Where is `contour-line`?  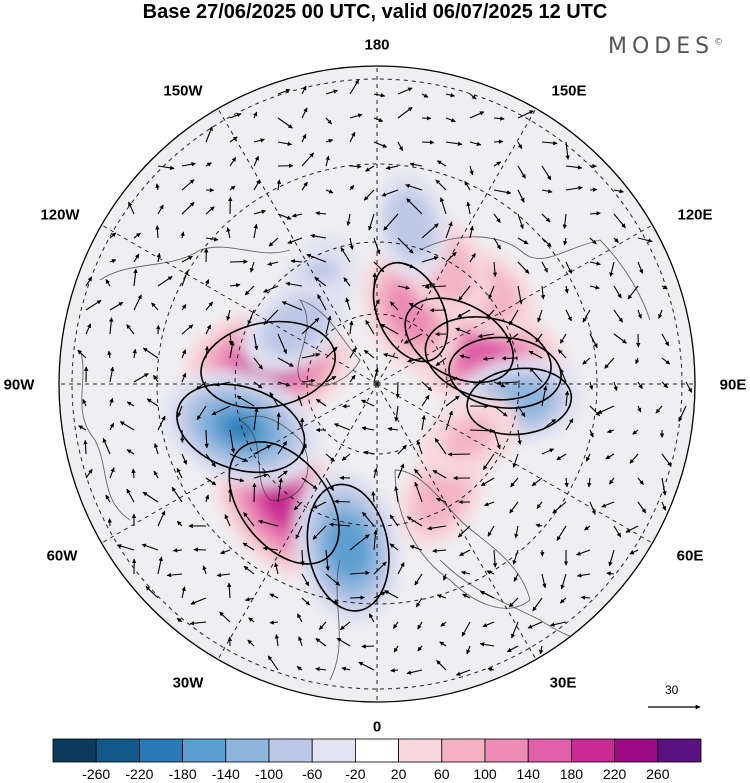 contour-line is located at coordinates (459, 340).